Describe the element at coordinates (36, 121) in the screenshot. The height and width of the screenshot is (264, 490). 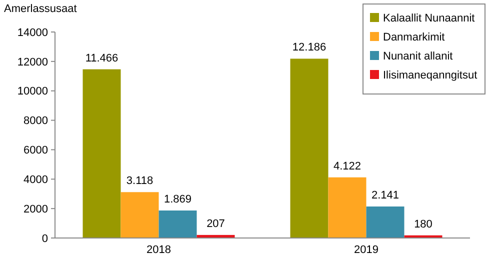
I see `y-tick-label: 8000` at that location.